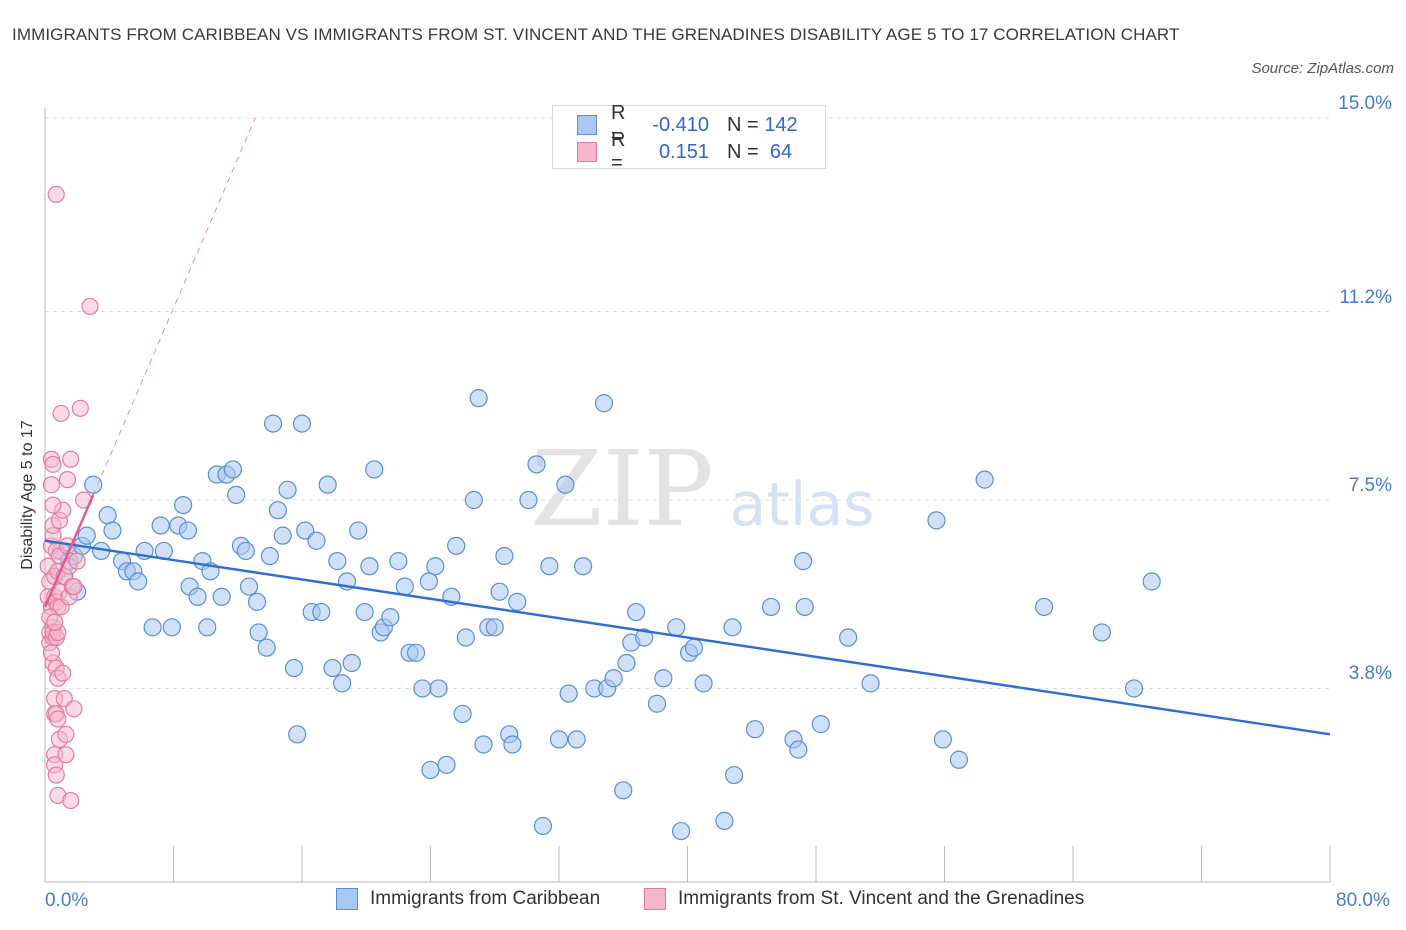 The width and height of the screenshot is (1406, 930). Describe the element at coordinates (702, 489) in the screenshot. I see `watermark: ZIP atlas` at that location.